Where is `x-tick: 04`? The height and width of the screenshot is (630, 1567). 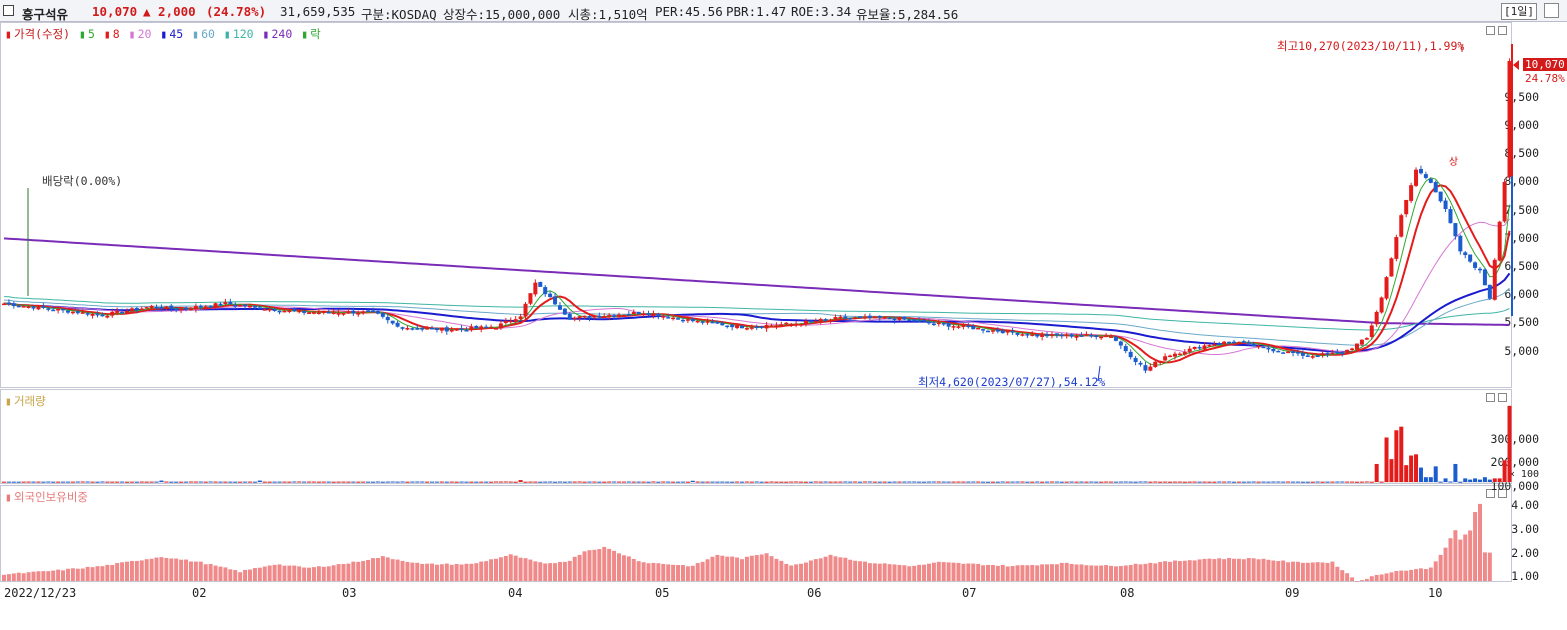 x-tick: 04 is located at coordinates (515, 593).